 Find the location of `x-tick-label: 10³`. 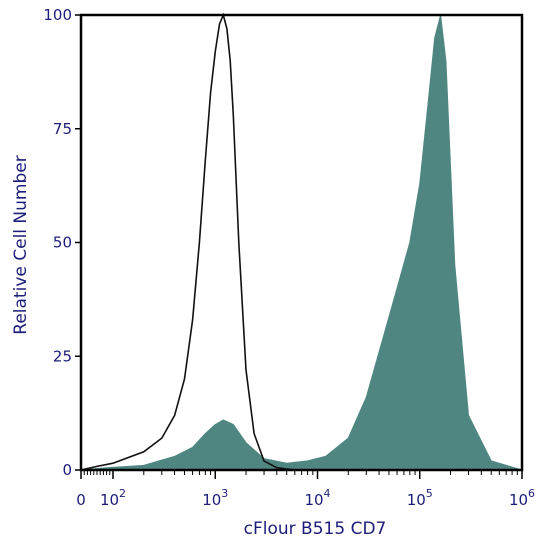

x-tick-label: 10³ is located at coordinates (215, 498).